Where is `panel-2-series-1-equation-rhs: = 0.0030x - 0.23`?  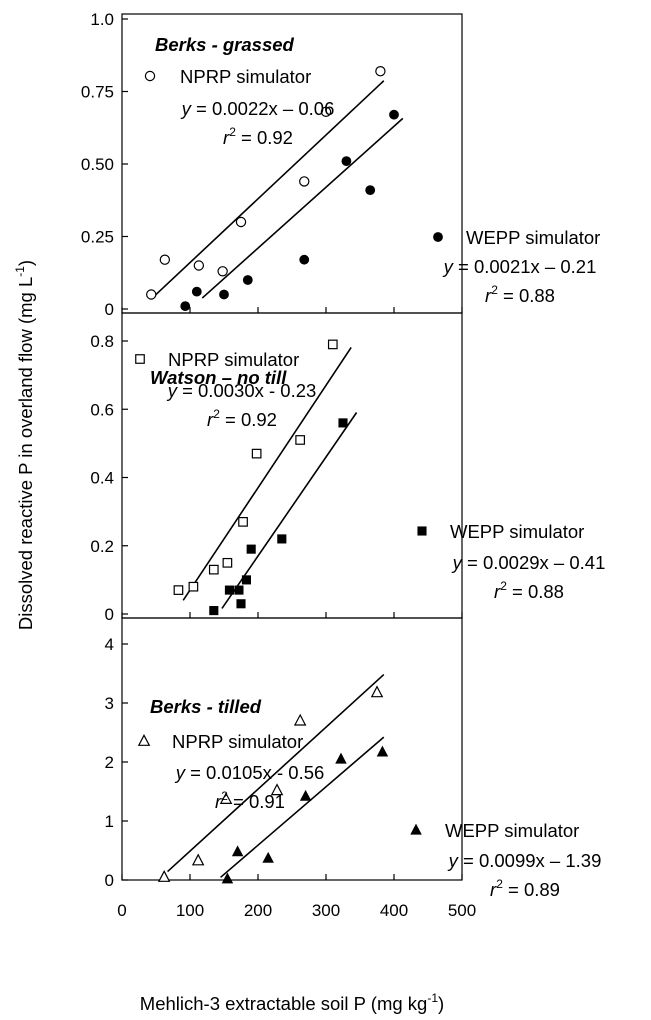
panel-2-series-1-equation-rhs: = 0.0030x - 0.23 is located at coordinates (249, 390).